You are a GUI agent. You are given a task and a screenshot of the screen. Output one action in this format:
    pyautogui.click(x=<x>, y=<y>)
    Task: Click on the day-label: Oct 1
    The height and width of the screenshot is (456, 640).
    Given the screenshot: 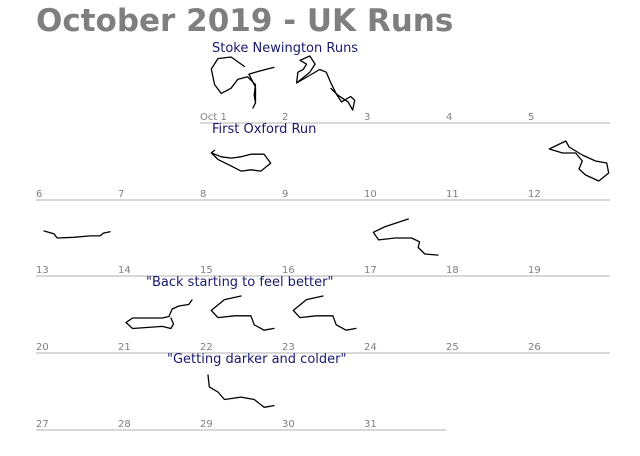 What is the action you would take?
    pyautogui.click(x=213, y=117)
    